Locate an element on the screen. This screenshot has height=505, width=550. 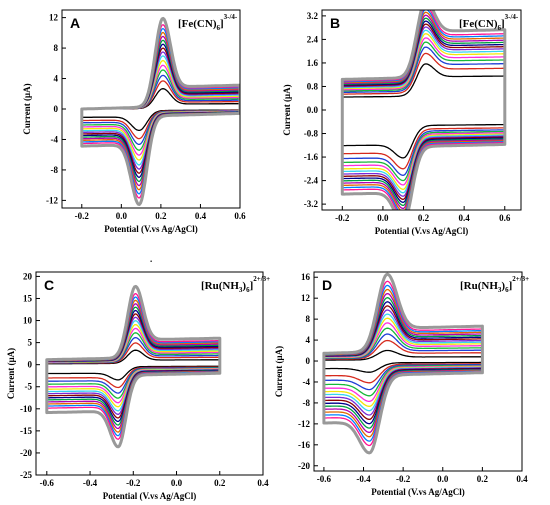
panel-label: A is located at coordinates (75, 23).